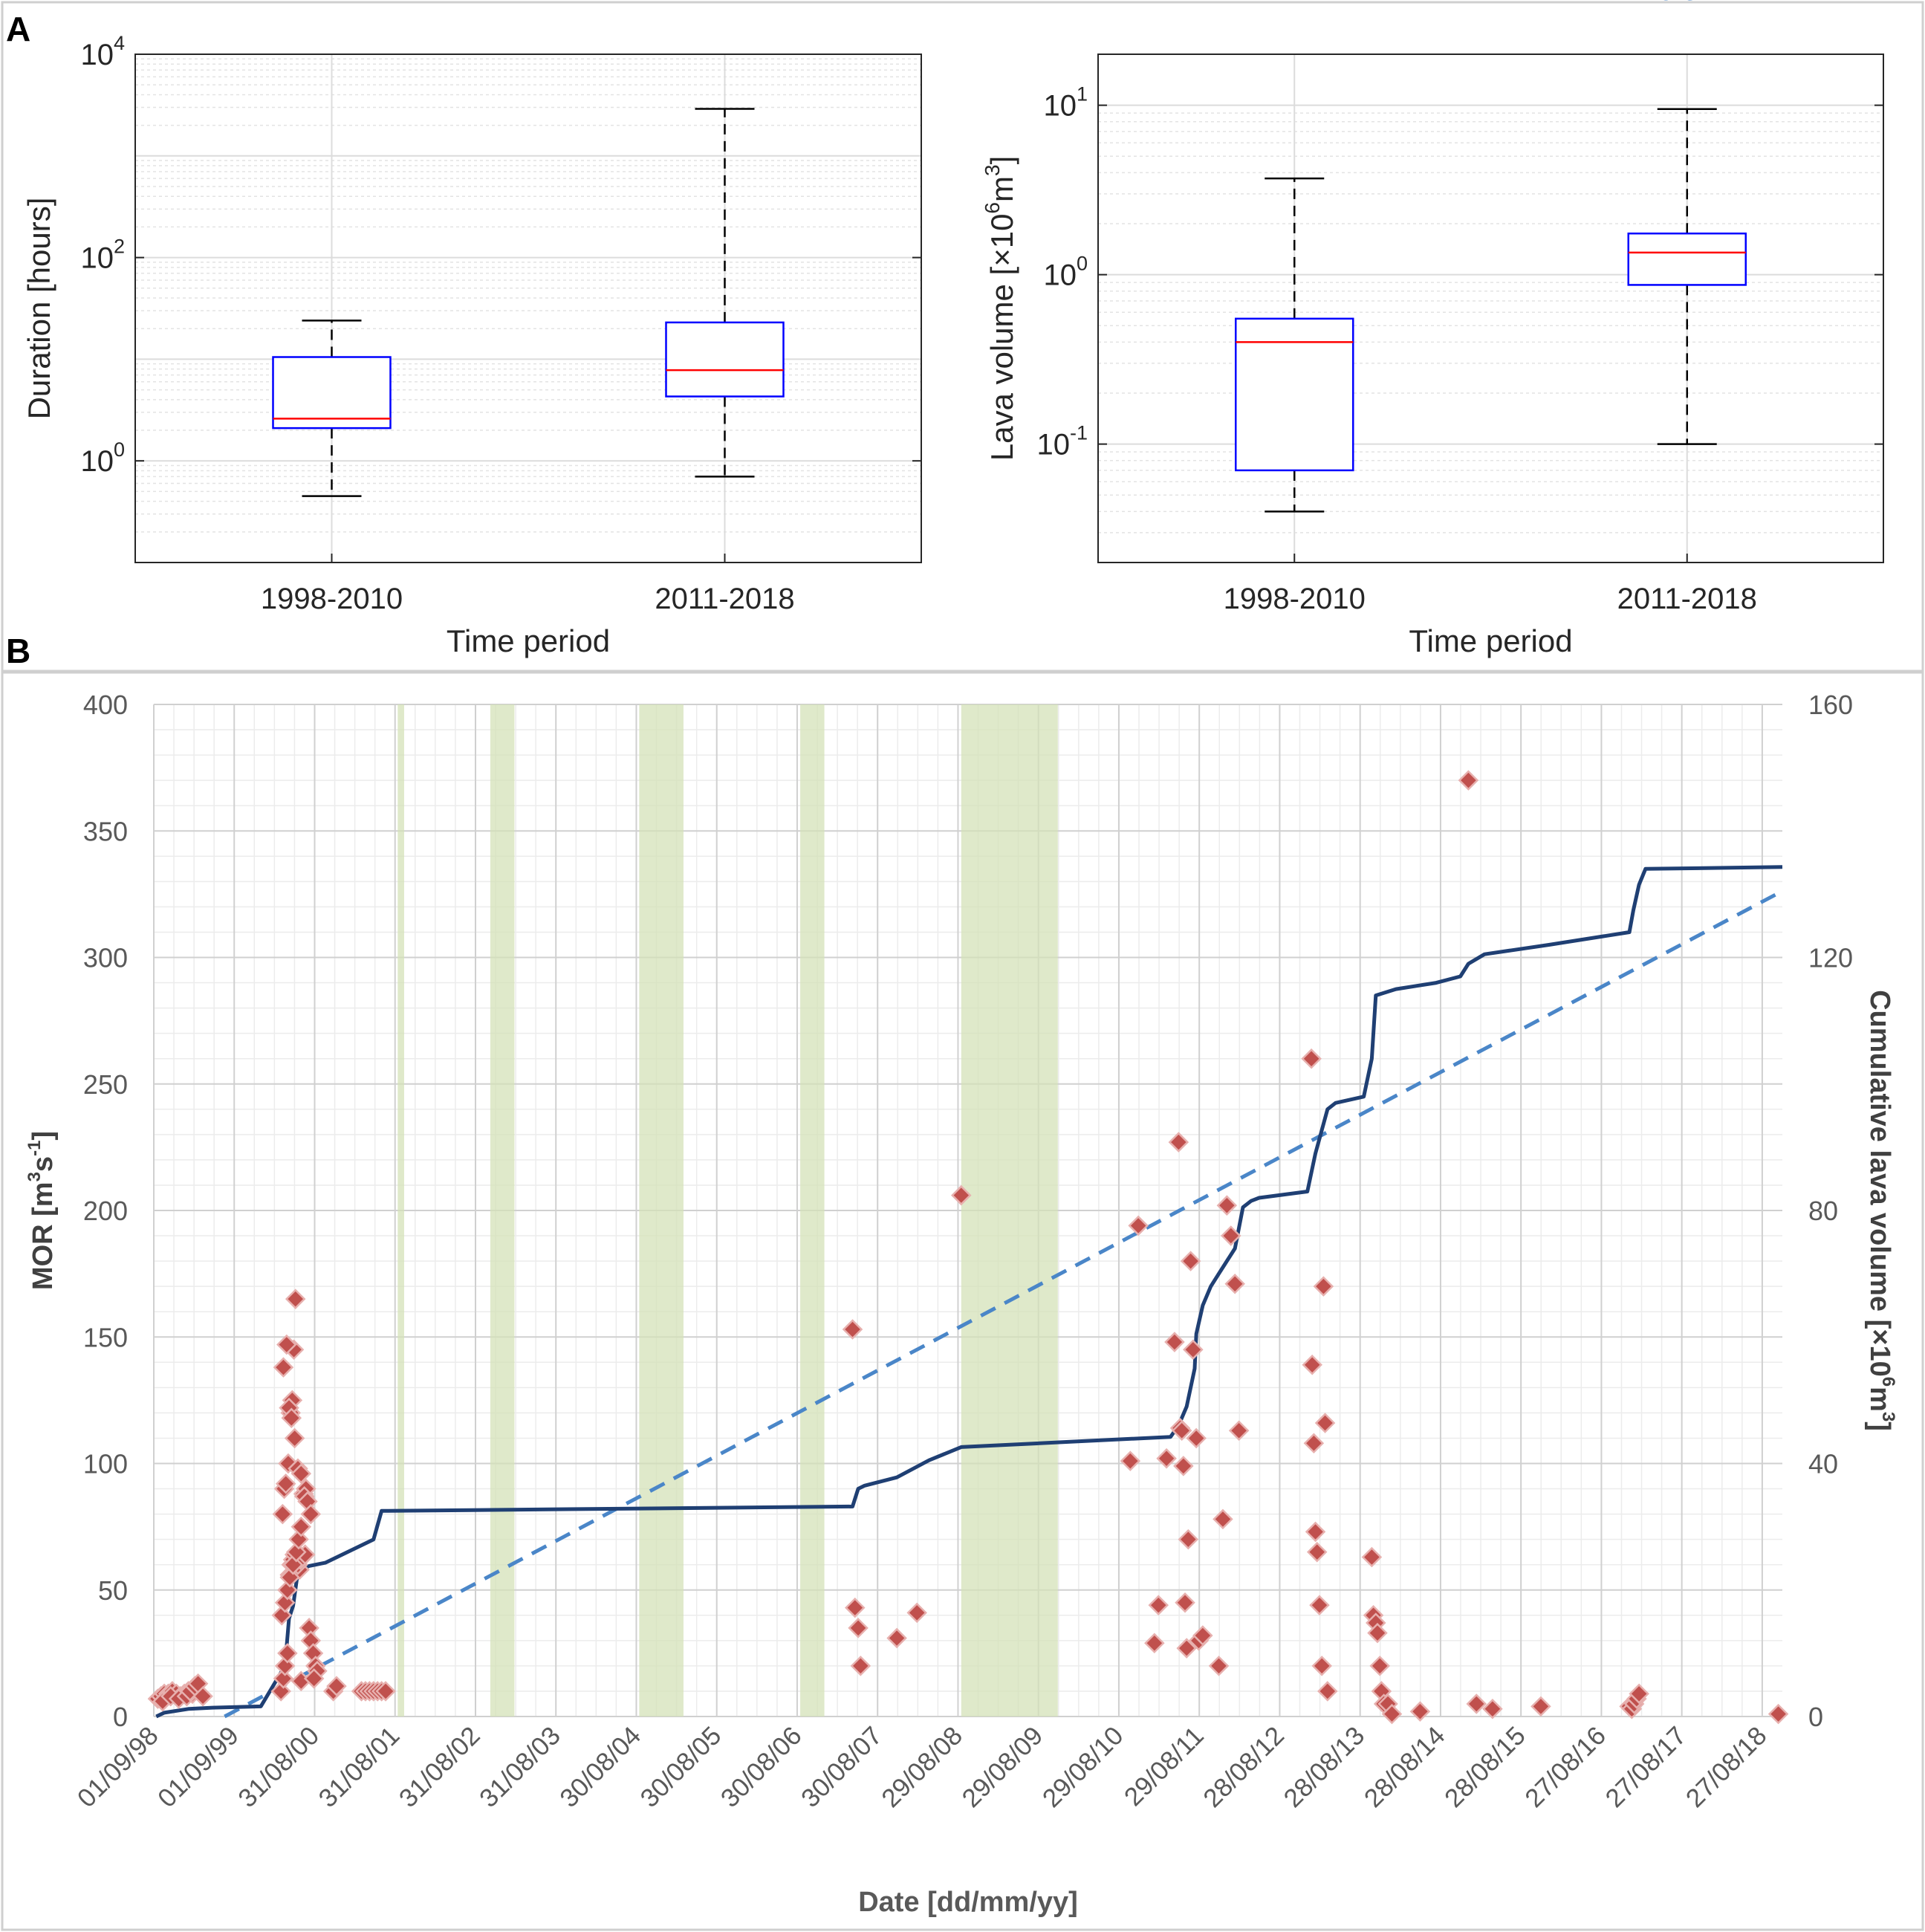 The image size is (1925, 1932). I want to click on y-axis-label: Lava volume [×106m3], so click(1000, 308).